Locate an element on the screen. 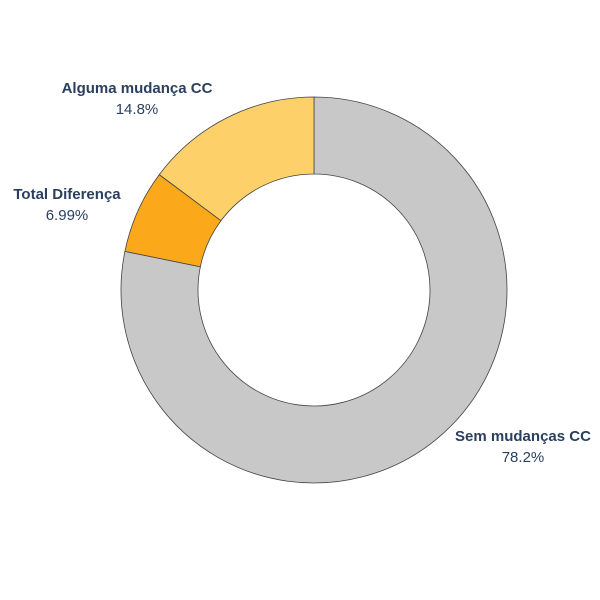 This screenshot has width=600, height=600. slice-label-2: Alguma mudança CC is located at coordinates (137, 88).